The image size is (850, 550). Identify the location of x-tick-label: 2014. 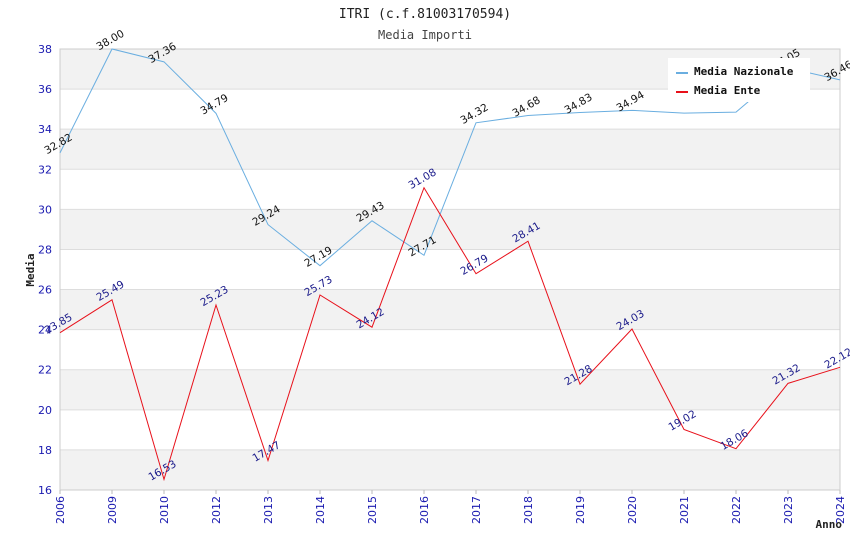
(320, 510).